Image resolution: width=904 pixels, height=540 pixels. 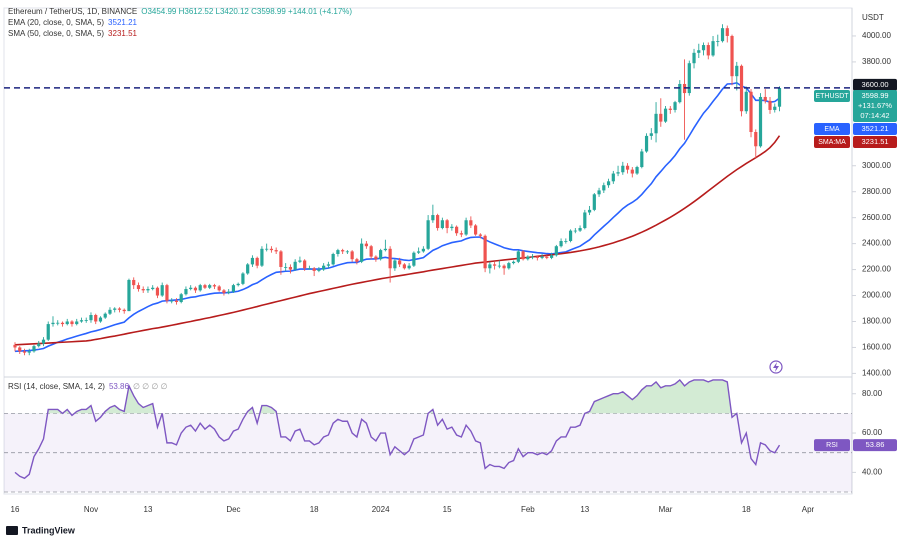 What do you see at coordinates (875, 444) in the screenshot?
I see `tag-value: 53.86` at bounding box center [875, 444].